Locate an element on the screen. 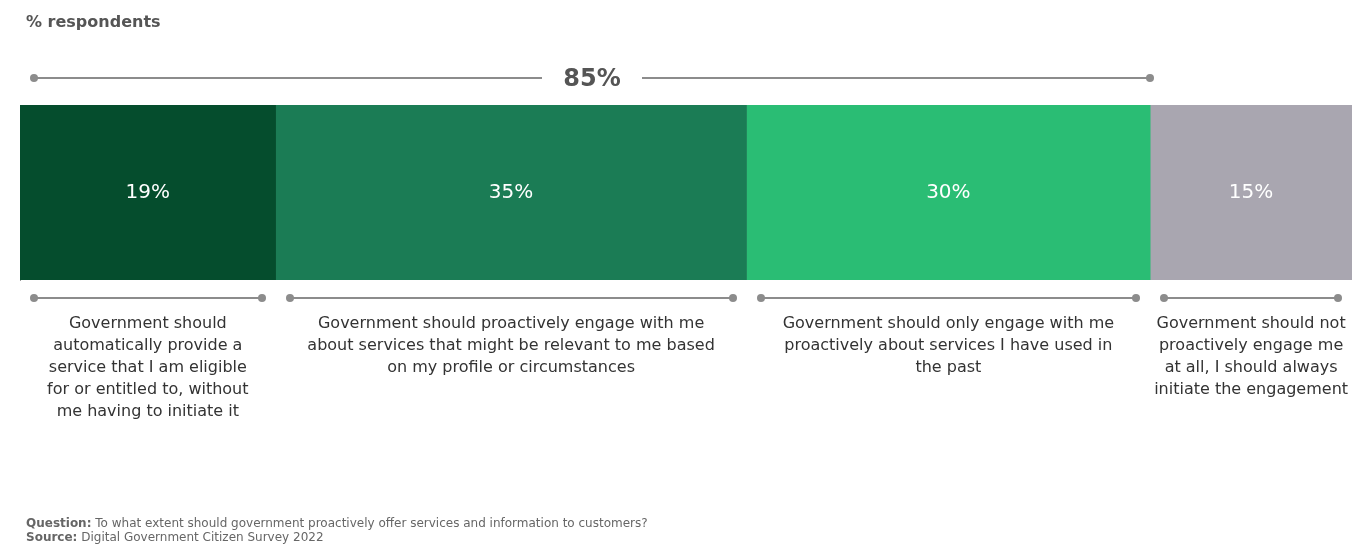  data-label: 35% is located at coordinates (511, 190).